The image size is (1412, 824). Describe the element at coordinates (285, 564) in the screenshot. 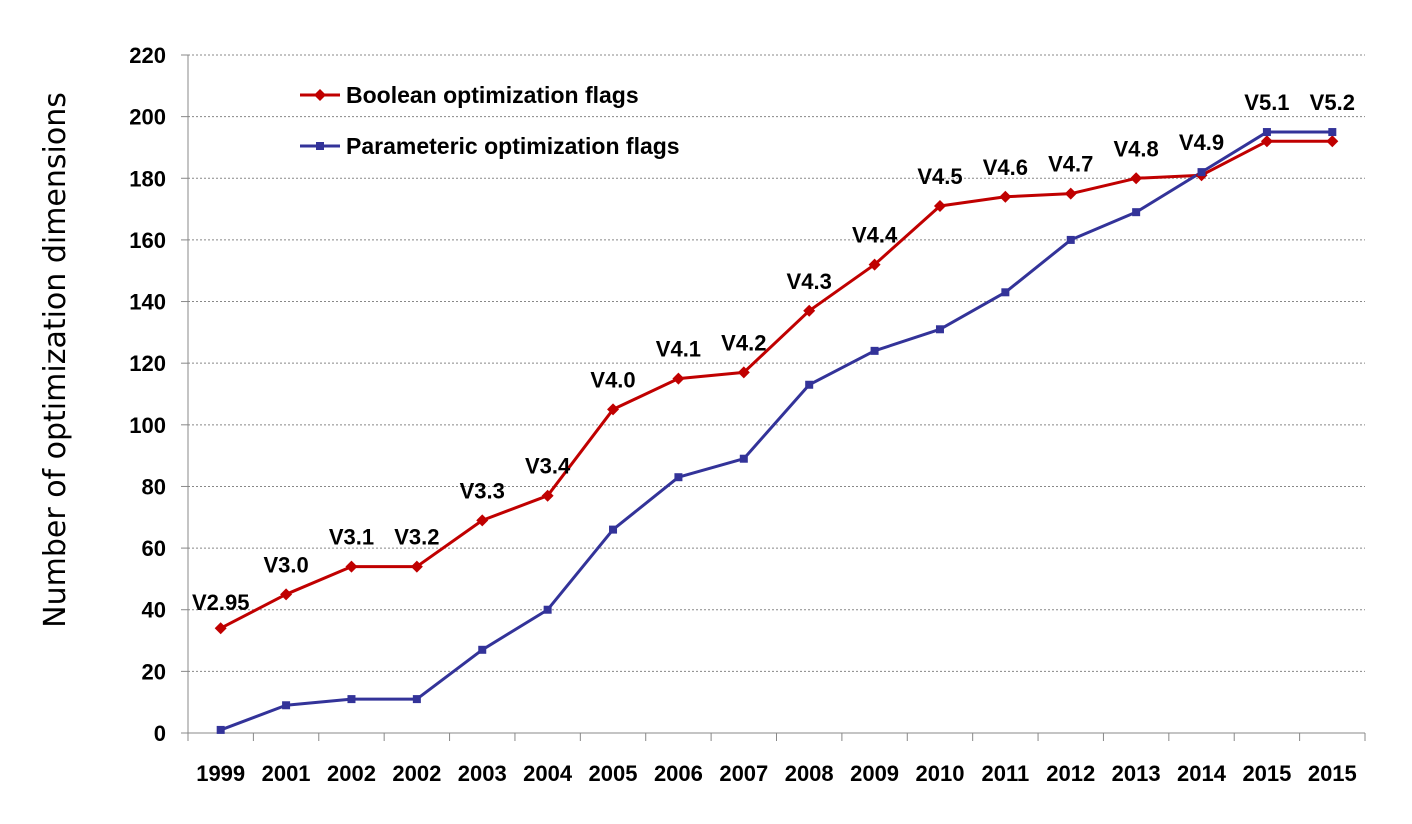

I see `version-label: V3.0` at that location.